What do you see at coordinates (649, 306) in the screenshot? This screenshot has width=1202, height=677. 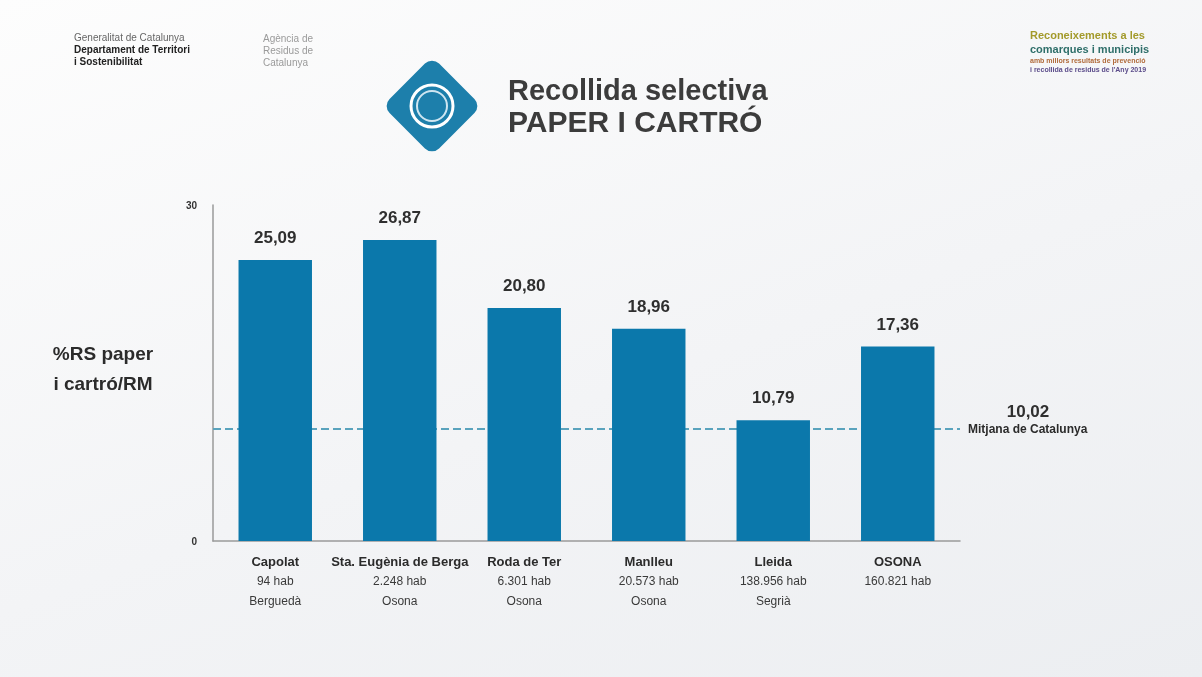 I see `data-label: 18,96` at bounding box center [649, 306].